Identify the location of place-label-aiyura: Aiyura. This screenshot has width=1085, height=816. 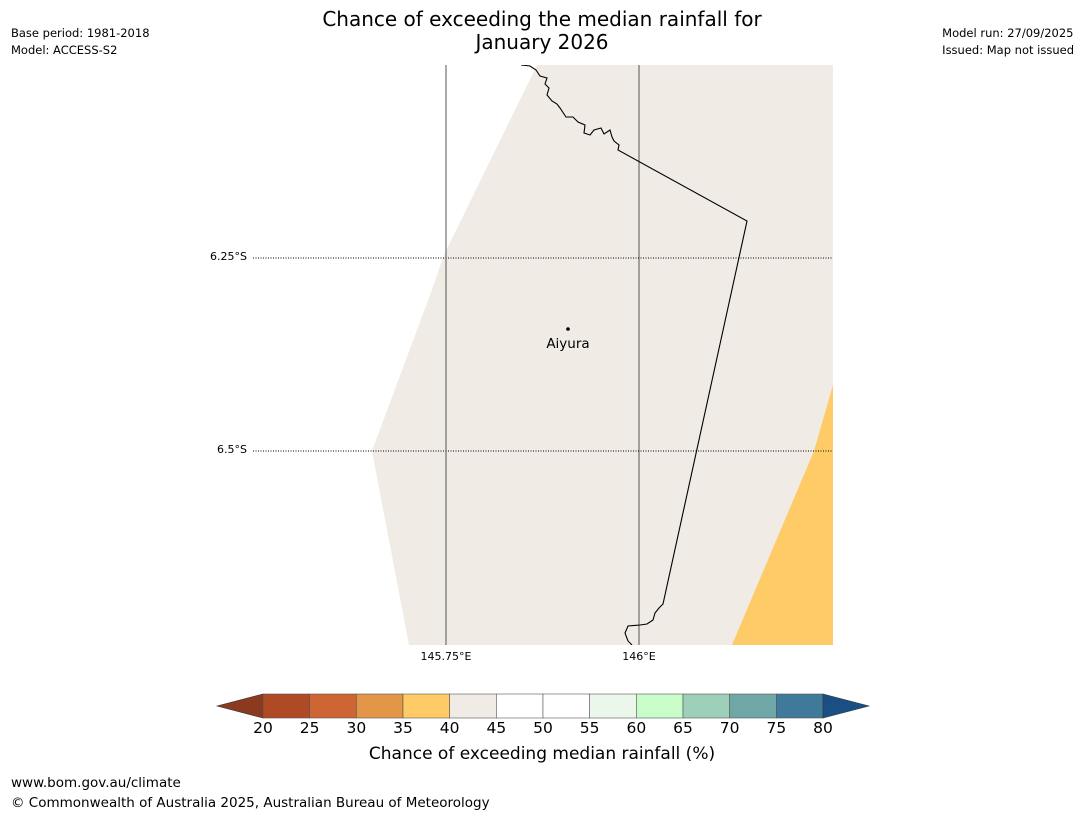
(568, 344).